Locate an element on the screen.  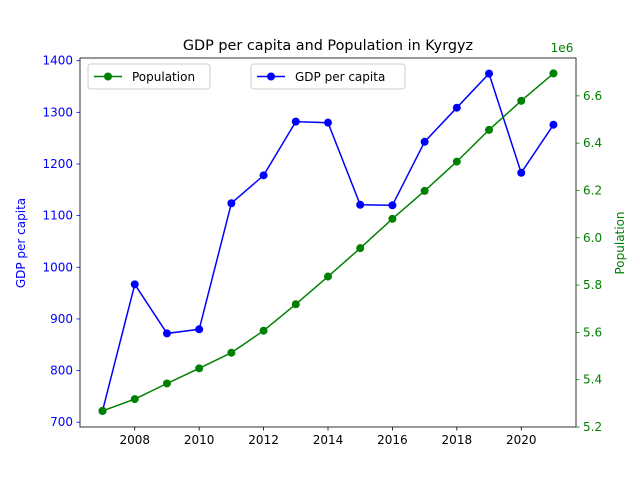
x-tick-label: 2010 is located at coordinates (199, 440).